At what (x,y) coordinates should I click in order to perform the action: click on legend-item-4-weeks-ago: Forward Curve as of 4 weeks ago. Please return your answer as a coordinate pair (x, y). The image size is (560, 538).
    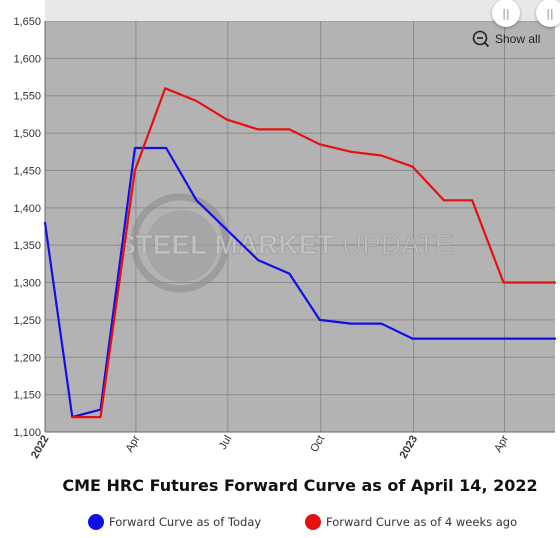
    Looking at the image, I should click on (411, 522).